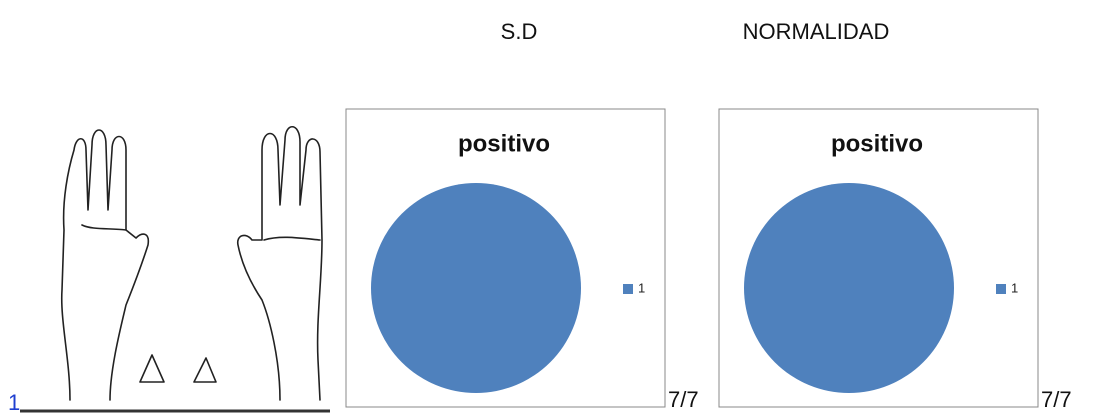  Describe the element at coordinates (816, 31) in the screenshot. I see `header-label: NORMALIDAD` at that location.